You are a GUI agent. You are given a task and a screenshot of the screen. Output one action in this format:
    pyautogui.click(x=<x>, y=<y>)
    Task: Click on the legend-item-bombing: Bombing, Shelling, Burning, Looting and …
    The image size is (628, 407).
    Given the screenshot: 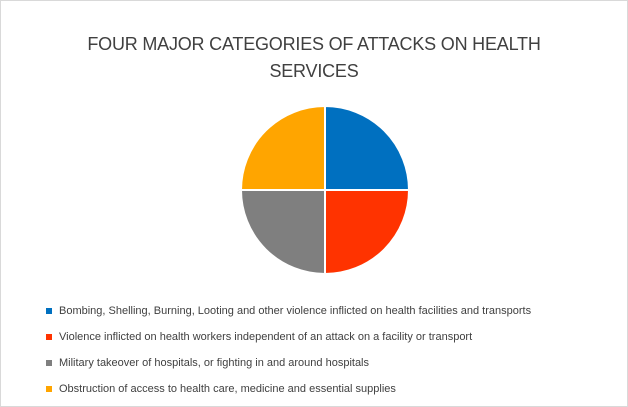 What is the action you would take?
    pyautogui.click(x=331, y=311)
    